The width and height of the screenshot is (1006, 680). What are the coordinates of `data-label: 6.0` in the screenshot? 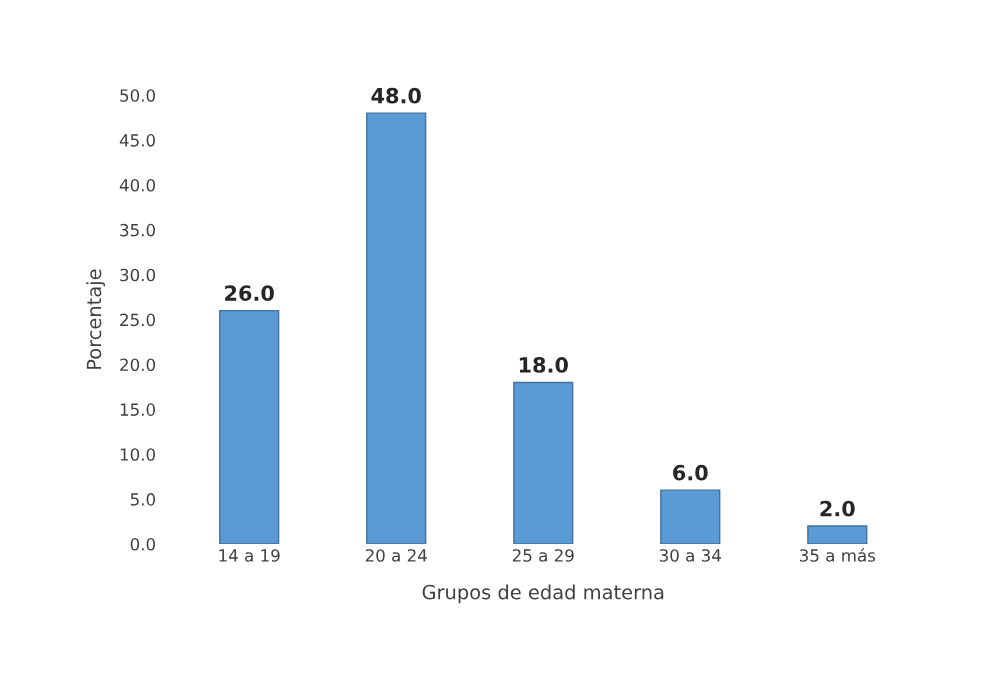 It's located at (690, 472).